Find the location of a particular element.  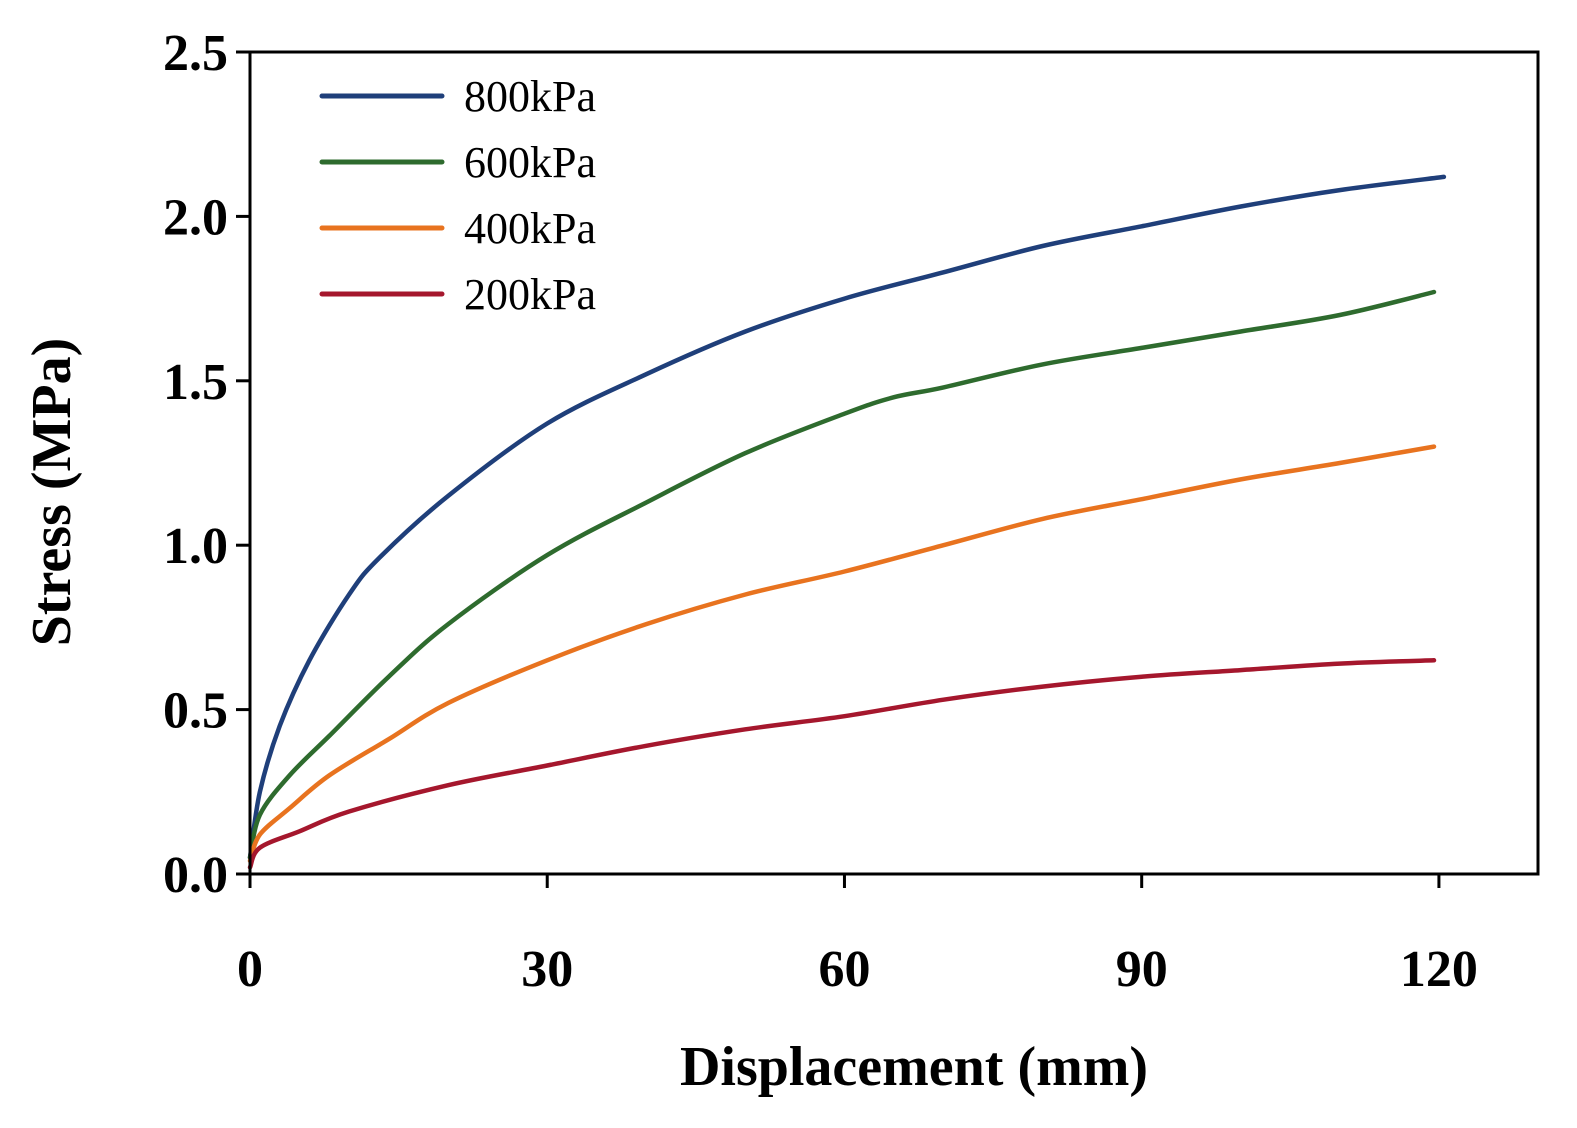

legend-label-600kpa: 600kPa is located at coordinates (530, 162).